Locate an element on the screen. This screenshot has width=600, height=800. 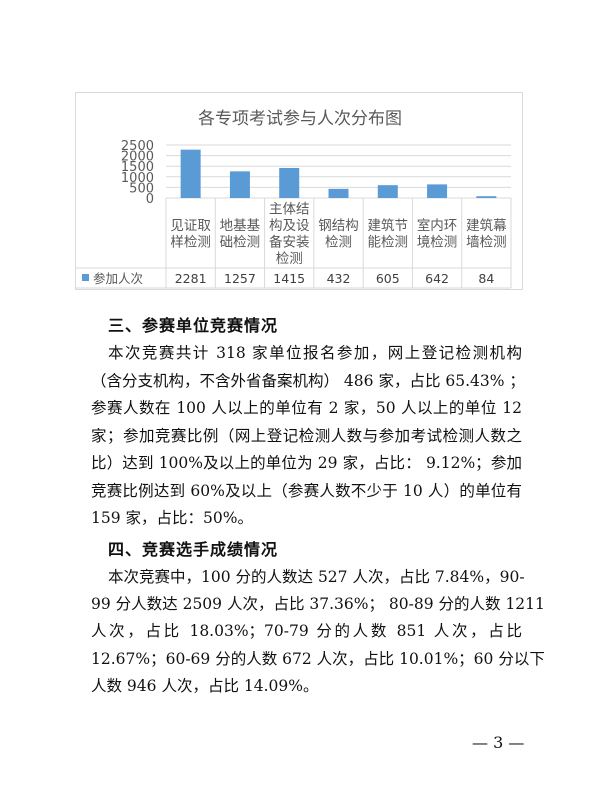
x-category-label: 见证取 is located at coordinates (190, 226).